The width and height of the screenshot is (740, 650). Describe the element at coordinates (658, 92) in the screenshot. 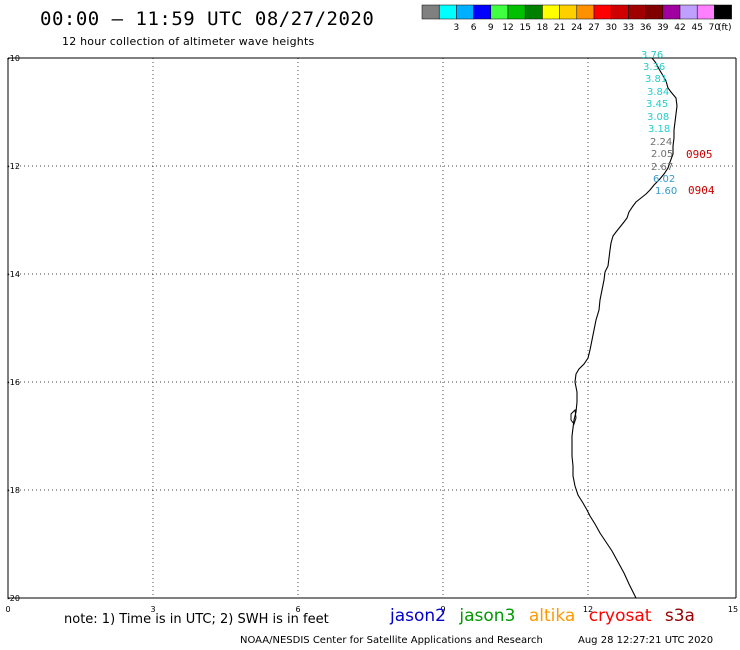

I see `wave-height-label: 3.84` at that location.